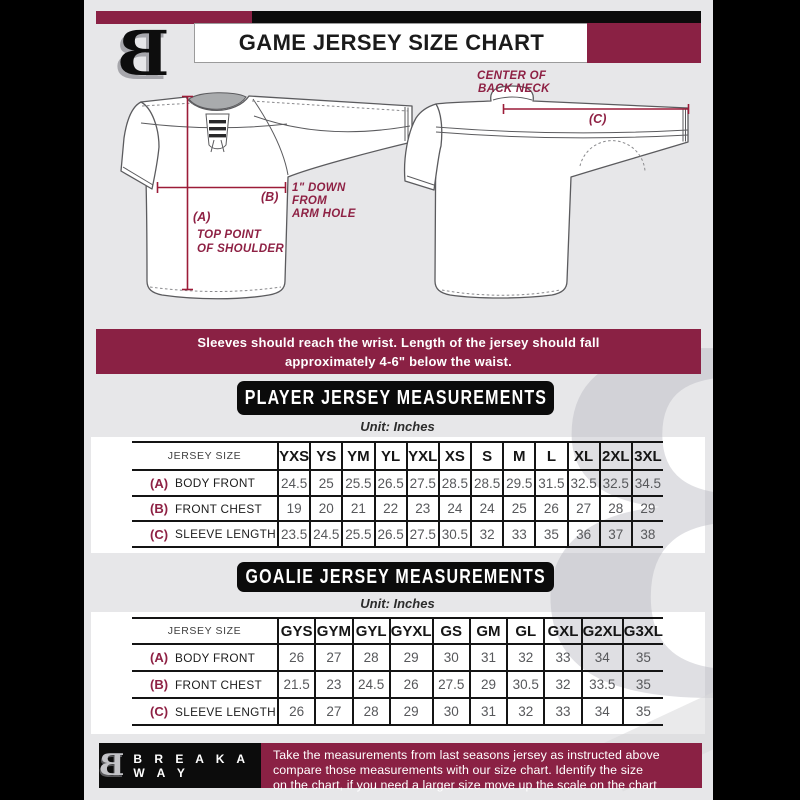 The height and width of the screenshot is (800, 800). What do you see at coordinates (397, 603) in the screenshot?
I see `goalie-unit-label: Unit: Inches` at bounding box center [397, 603].